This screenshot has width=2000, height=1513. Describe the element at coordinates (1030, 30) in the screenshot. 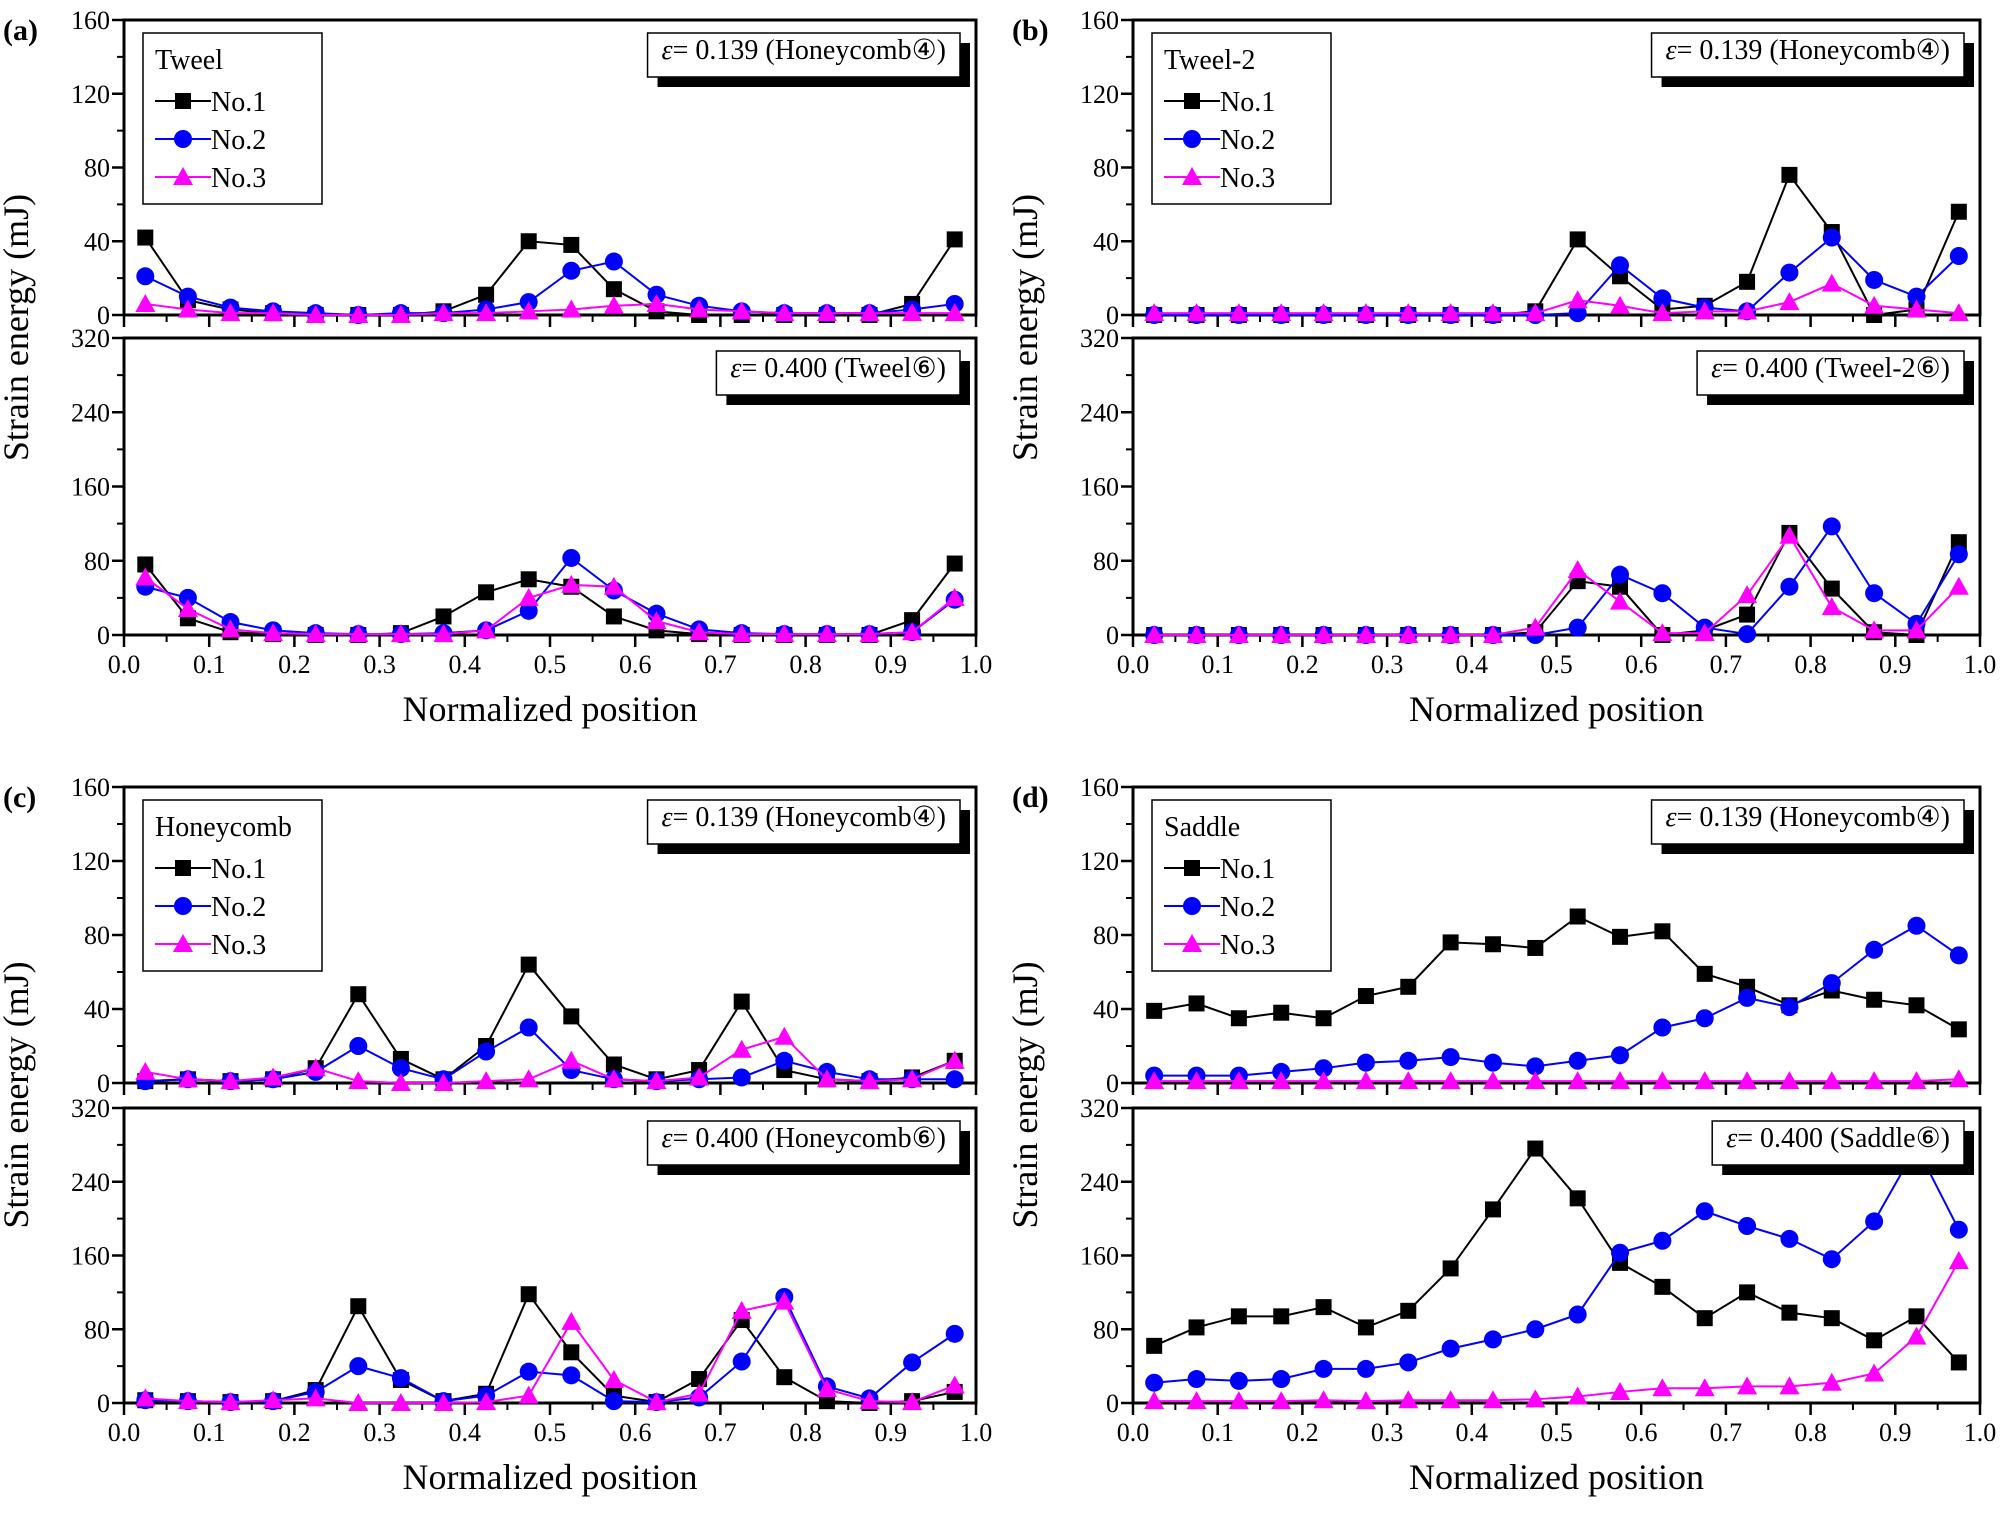

I see `panel-label: (b)` at that location.